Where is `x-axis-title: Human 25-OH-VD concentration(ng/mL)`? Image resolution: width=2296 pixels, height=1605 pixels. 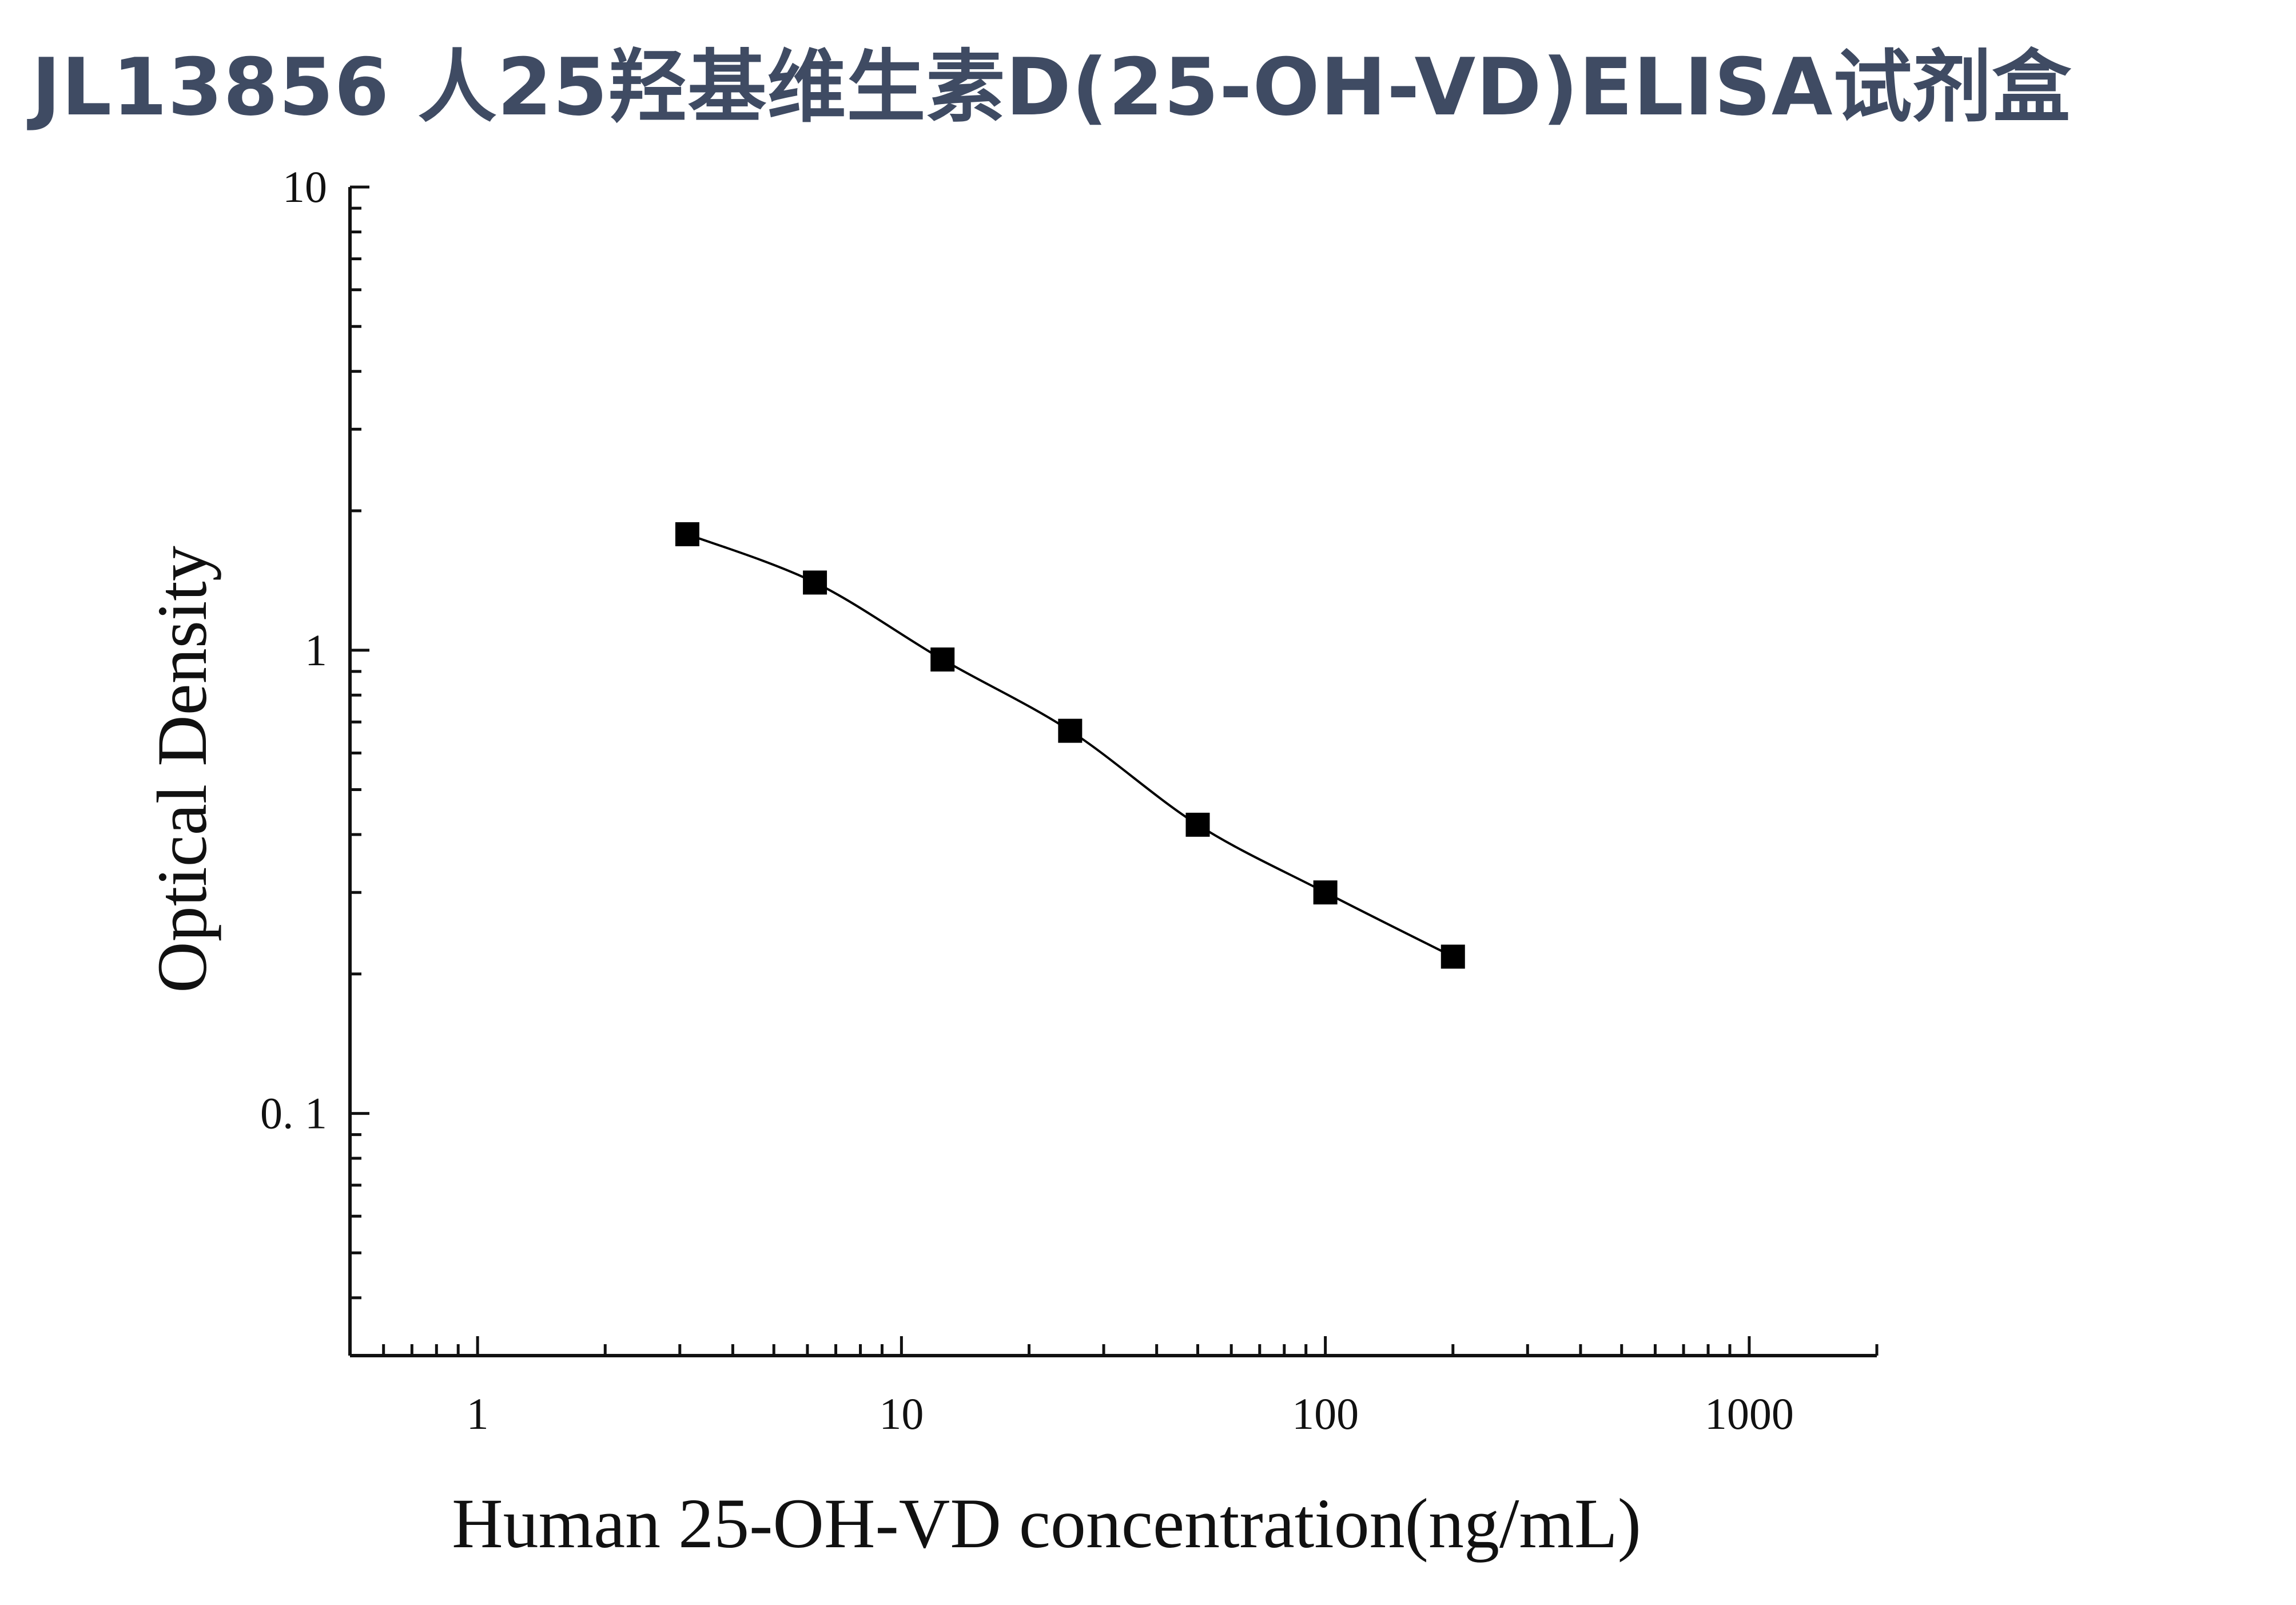 x-axis-title: Human 25-OH-VD concentration(ng/mL) is located at coordinates (1046, 1523).